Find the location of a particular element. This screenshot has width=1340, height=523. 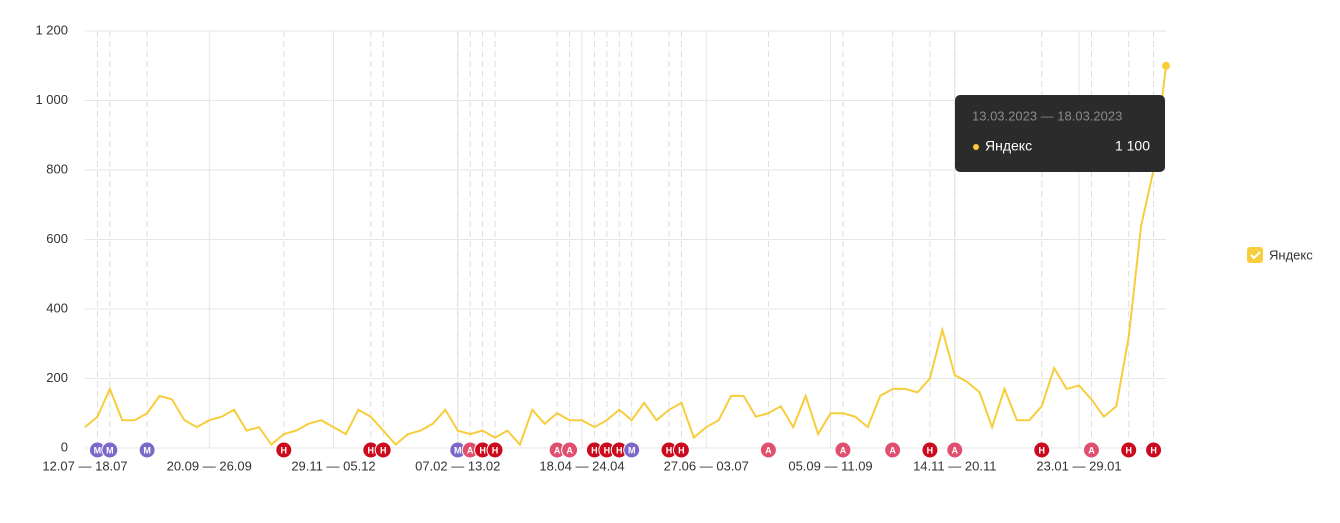

tooltip-value: 1 100 is located at coordinates (1132, 146).